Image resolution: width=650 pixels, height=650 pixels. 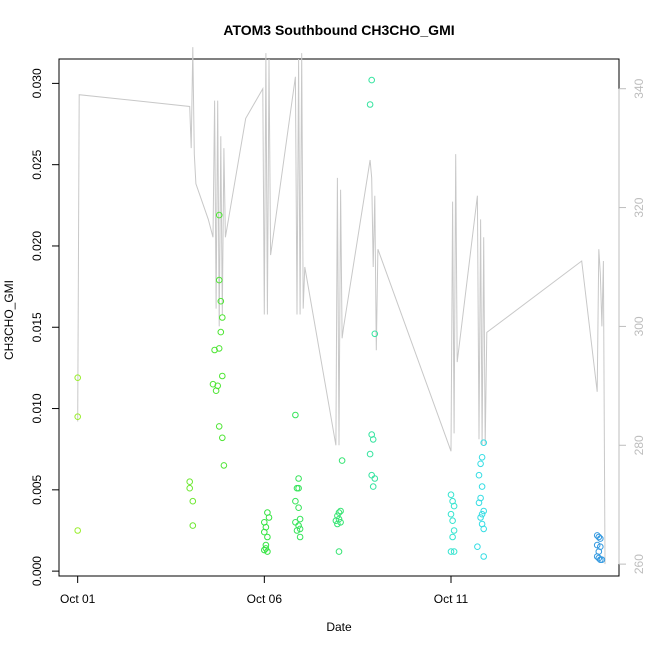 I want to click on x-tick-label: Oct 06, so click(x=265, y=599).